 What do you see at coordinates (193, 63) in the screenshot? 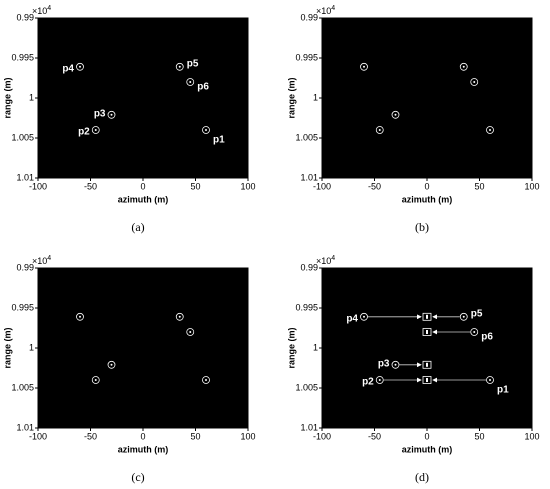
I see `point-label: p5` at bounding box center [193, 63].